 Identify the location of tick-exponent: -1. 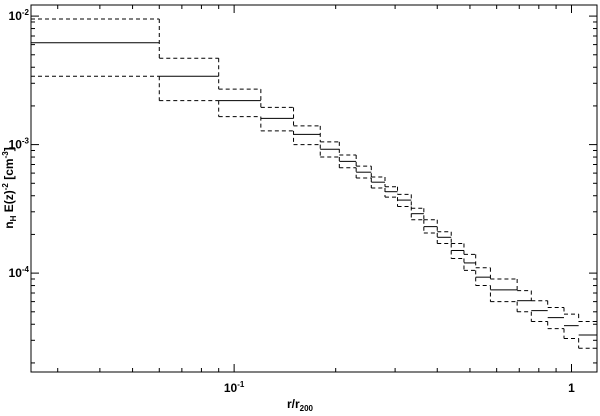
(241, 384).